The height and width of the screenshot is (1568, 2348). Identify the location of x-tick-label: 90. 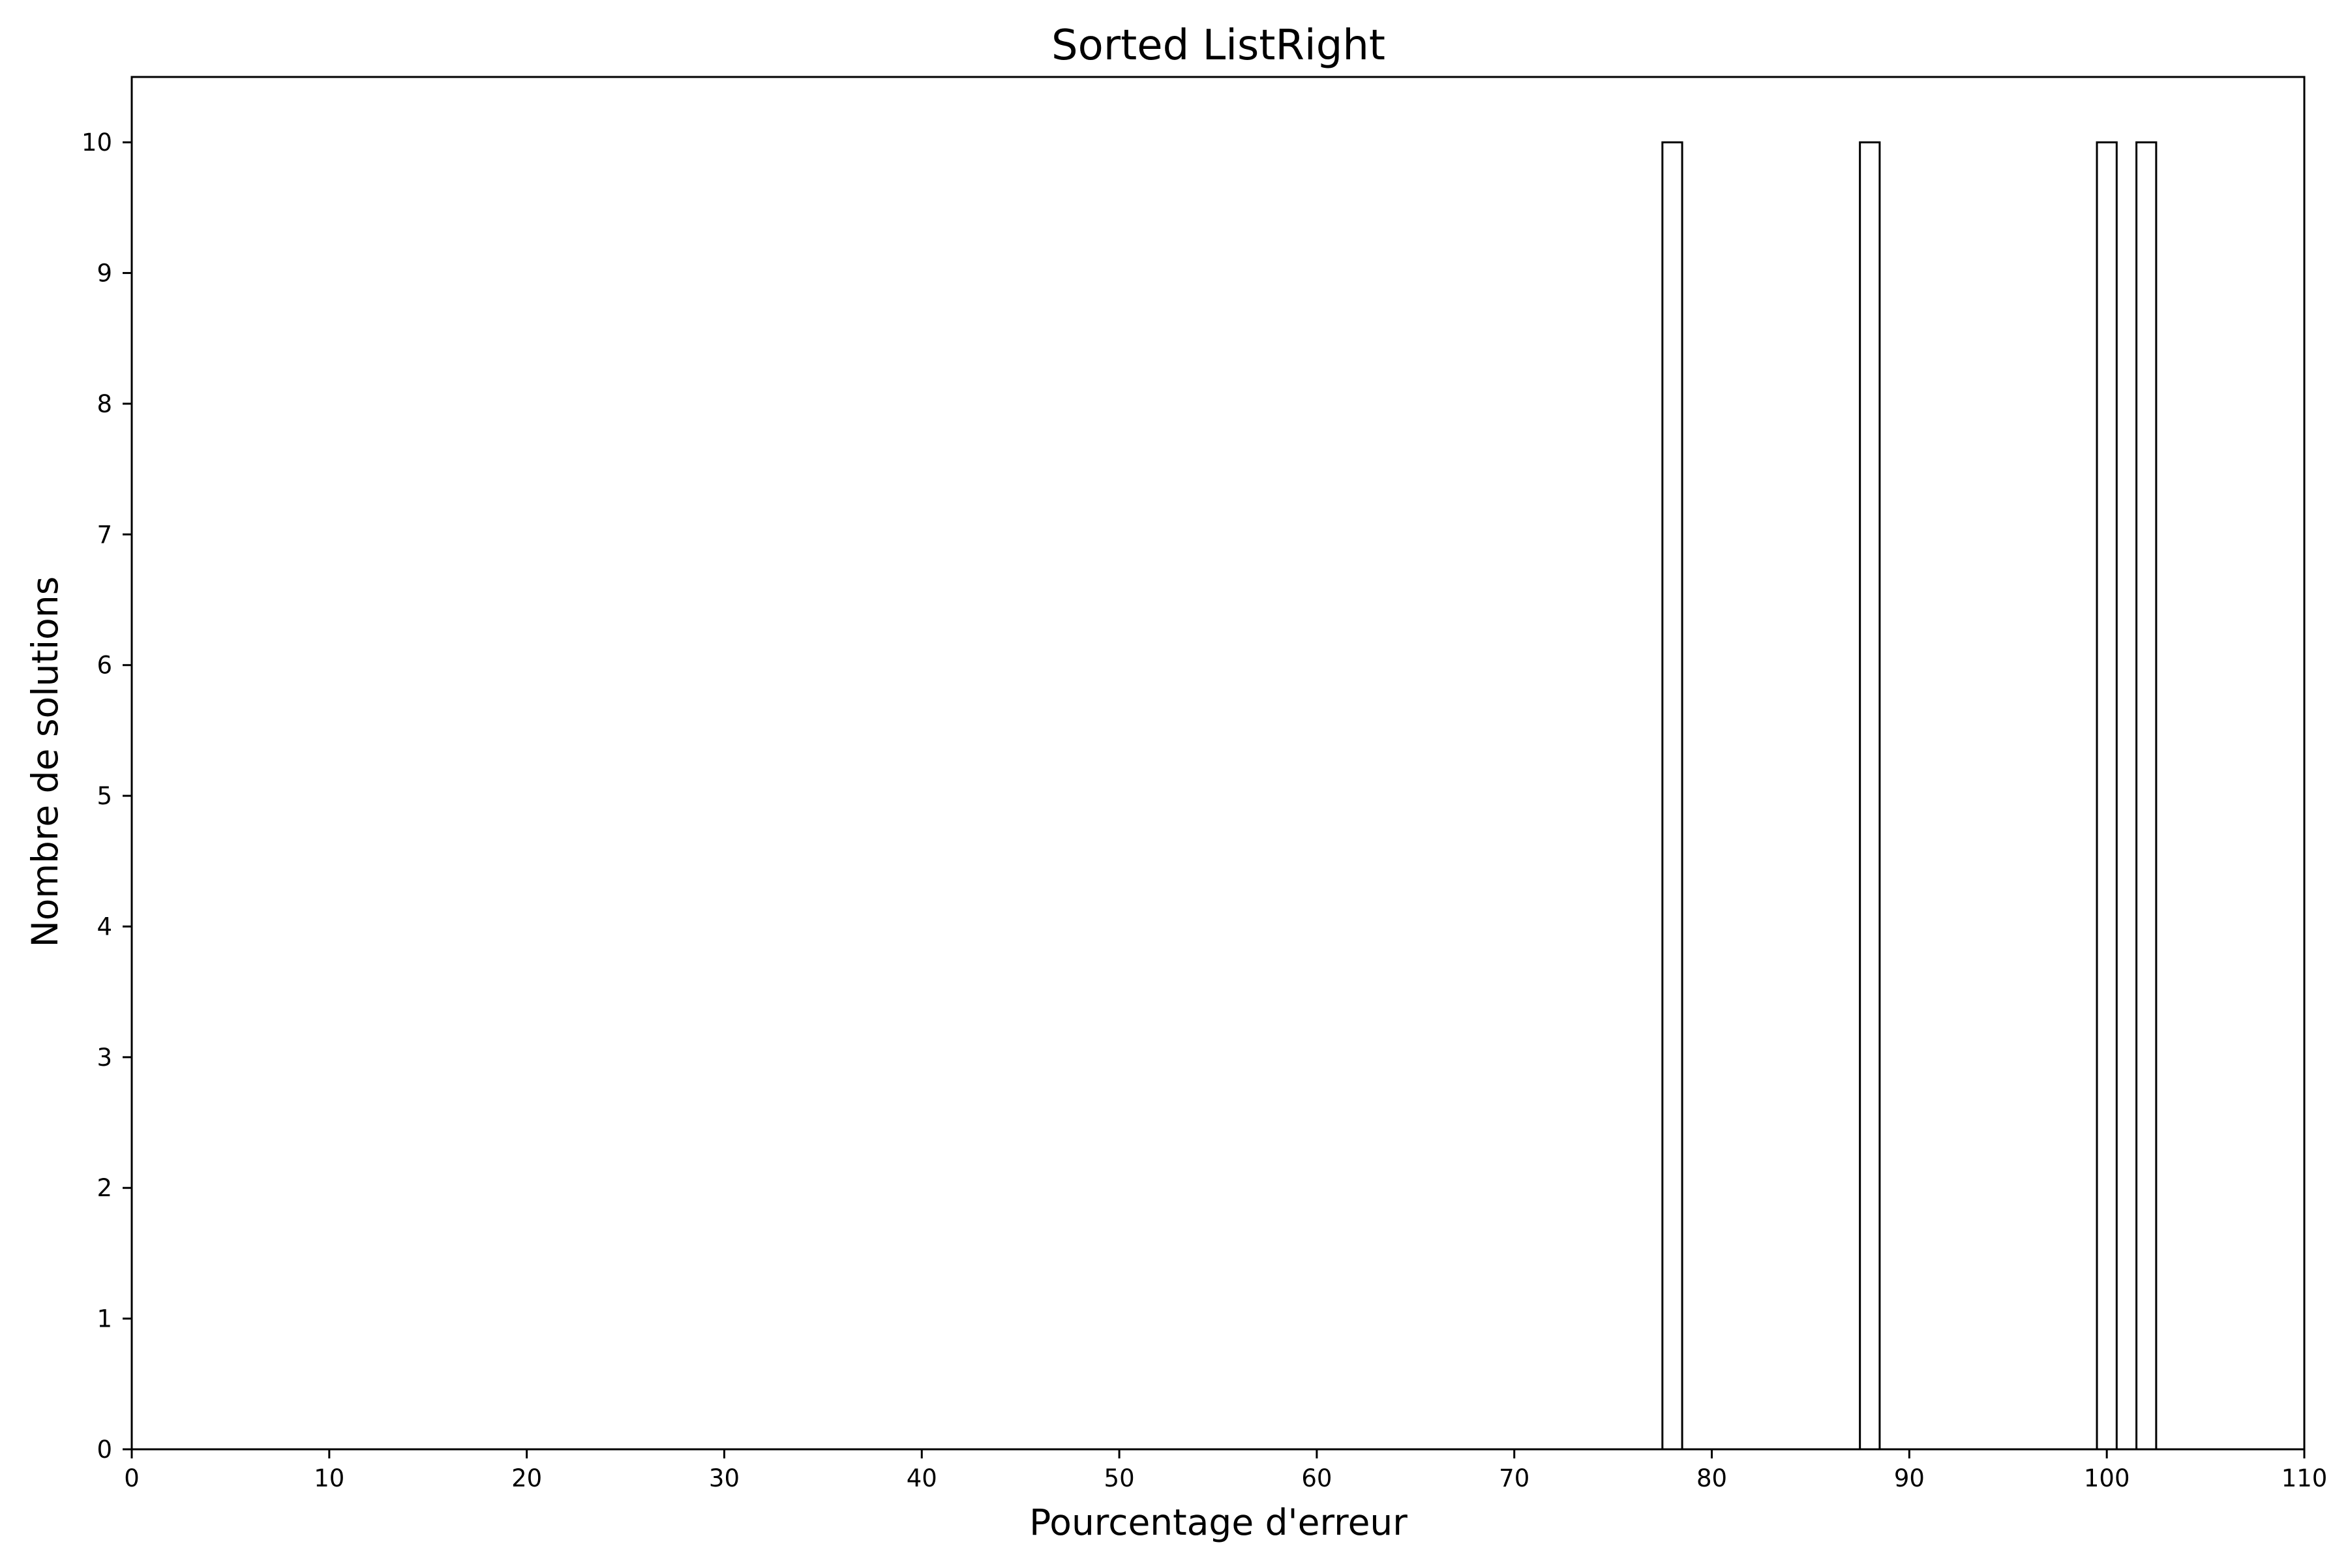
(1910, 1478).